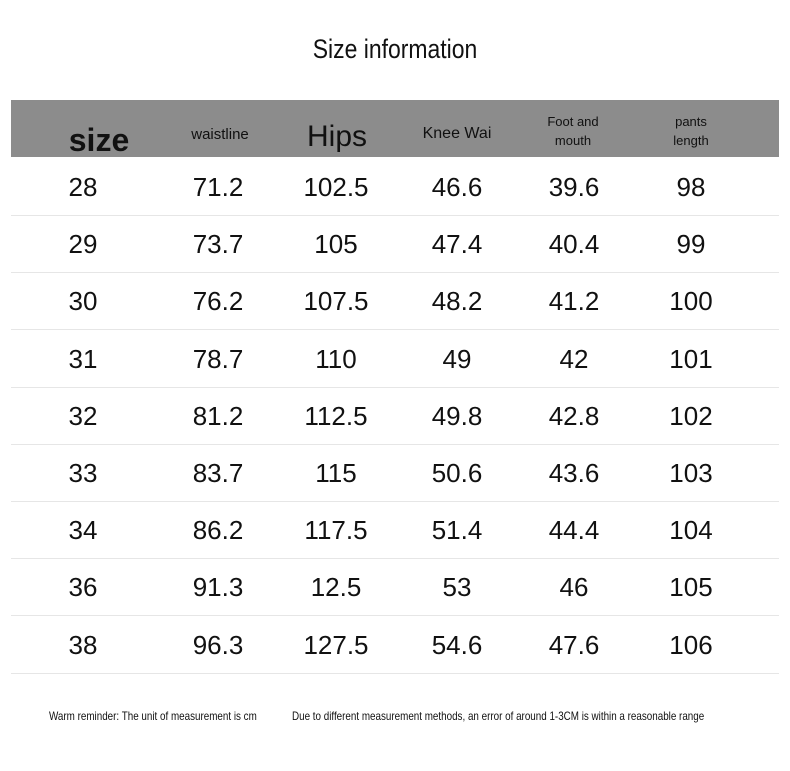 This screenshot has height=771, width=790. What do you see at coordinates (218, 587) in the screenshot?
I see `table-cell: 91.3` at bounding box center [218, 587].